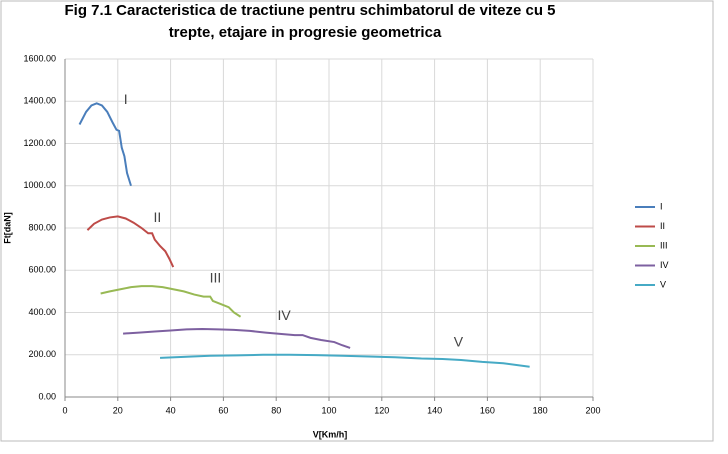 Image resolution: width=728 pixels, height=454 pixels. I want to click on annotation: I, so click(126, 99).